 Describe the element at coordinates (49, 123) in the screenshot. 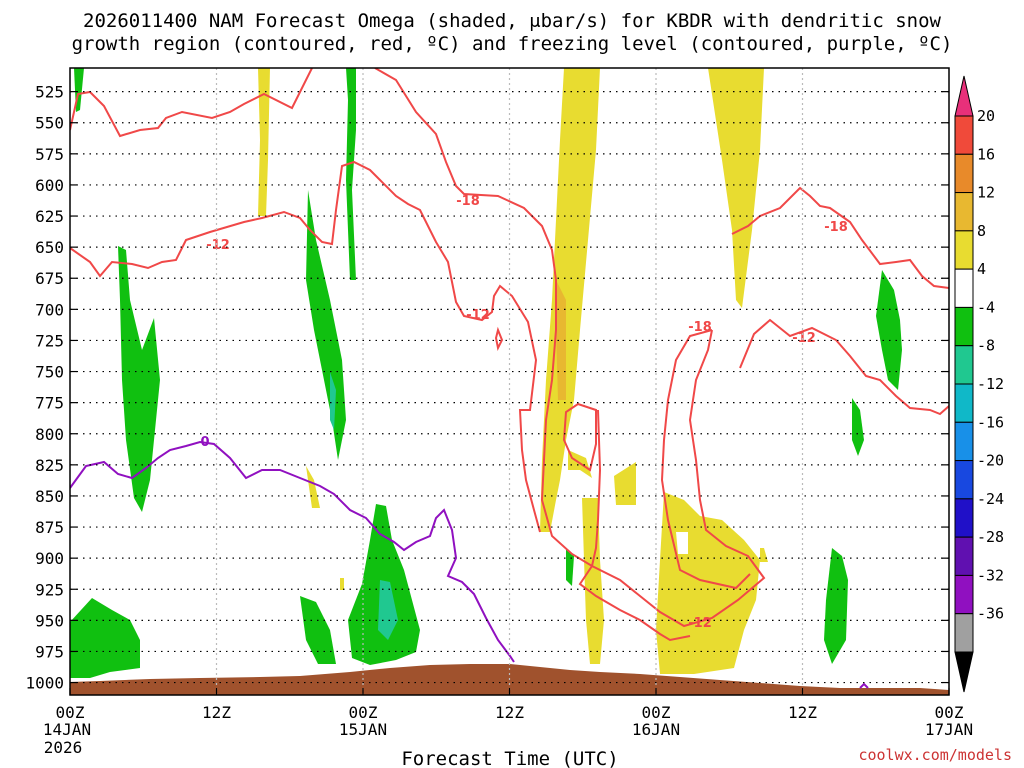

I see `y-tick-label: 550` at that location.